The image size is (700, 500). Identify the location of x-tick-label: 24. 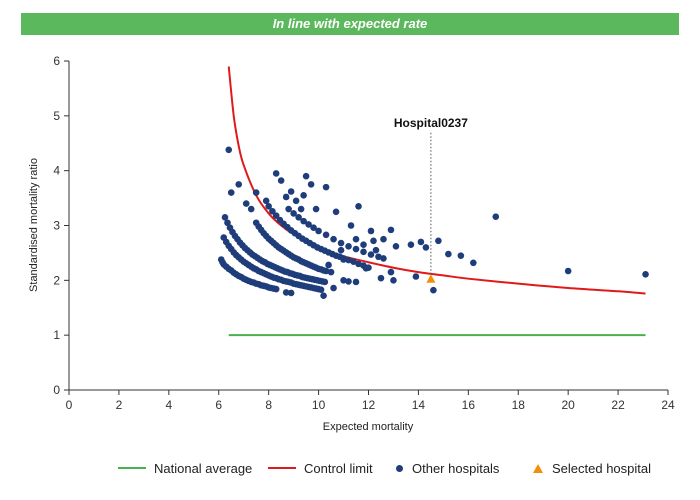
(668, 405).